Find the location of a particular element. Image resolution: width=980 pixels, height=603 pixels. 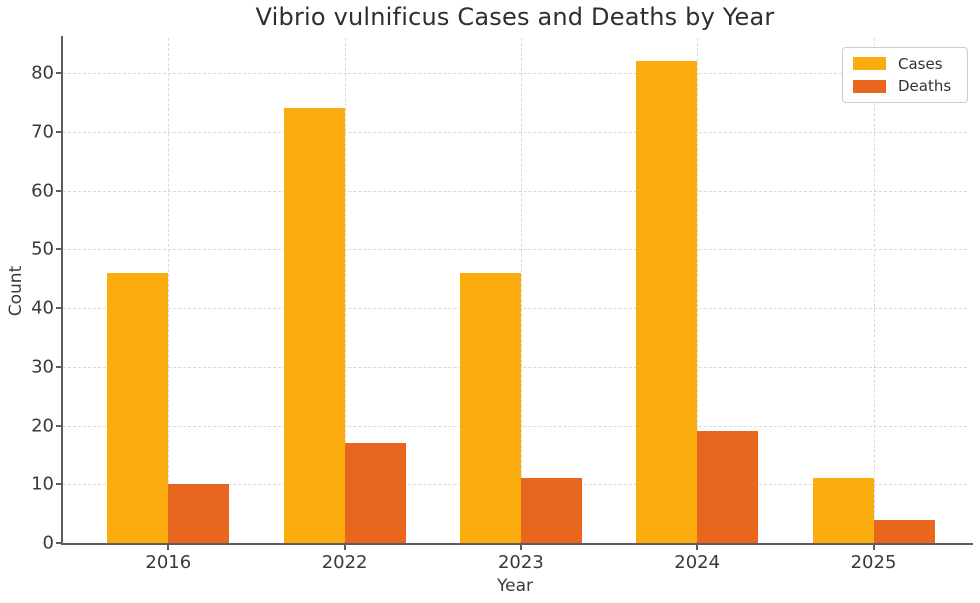

x-tick-label: 2025 is located at coordinates (873, 562).